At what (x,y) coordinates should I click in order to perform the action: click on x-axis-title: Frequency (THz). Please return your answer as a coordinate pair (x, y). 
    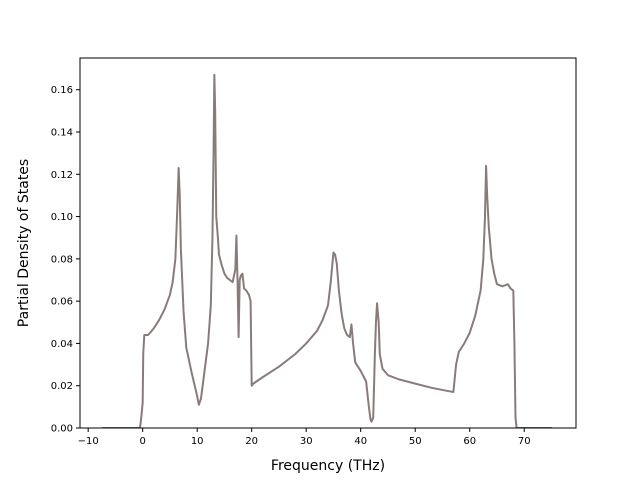
    Looking at the image, I should click on (328, 466).